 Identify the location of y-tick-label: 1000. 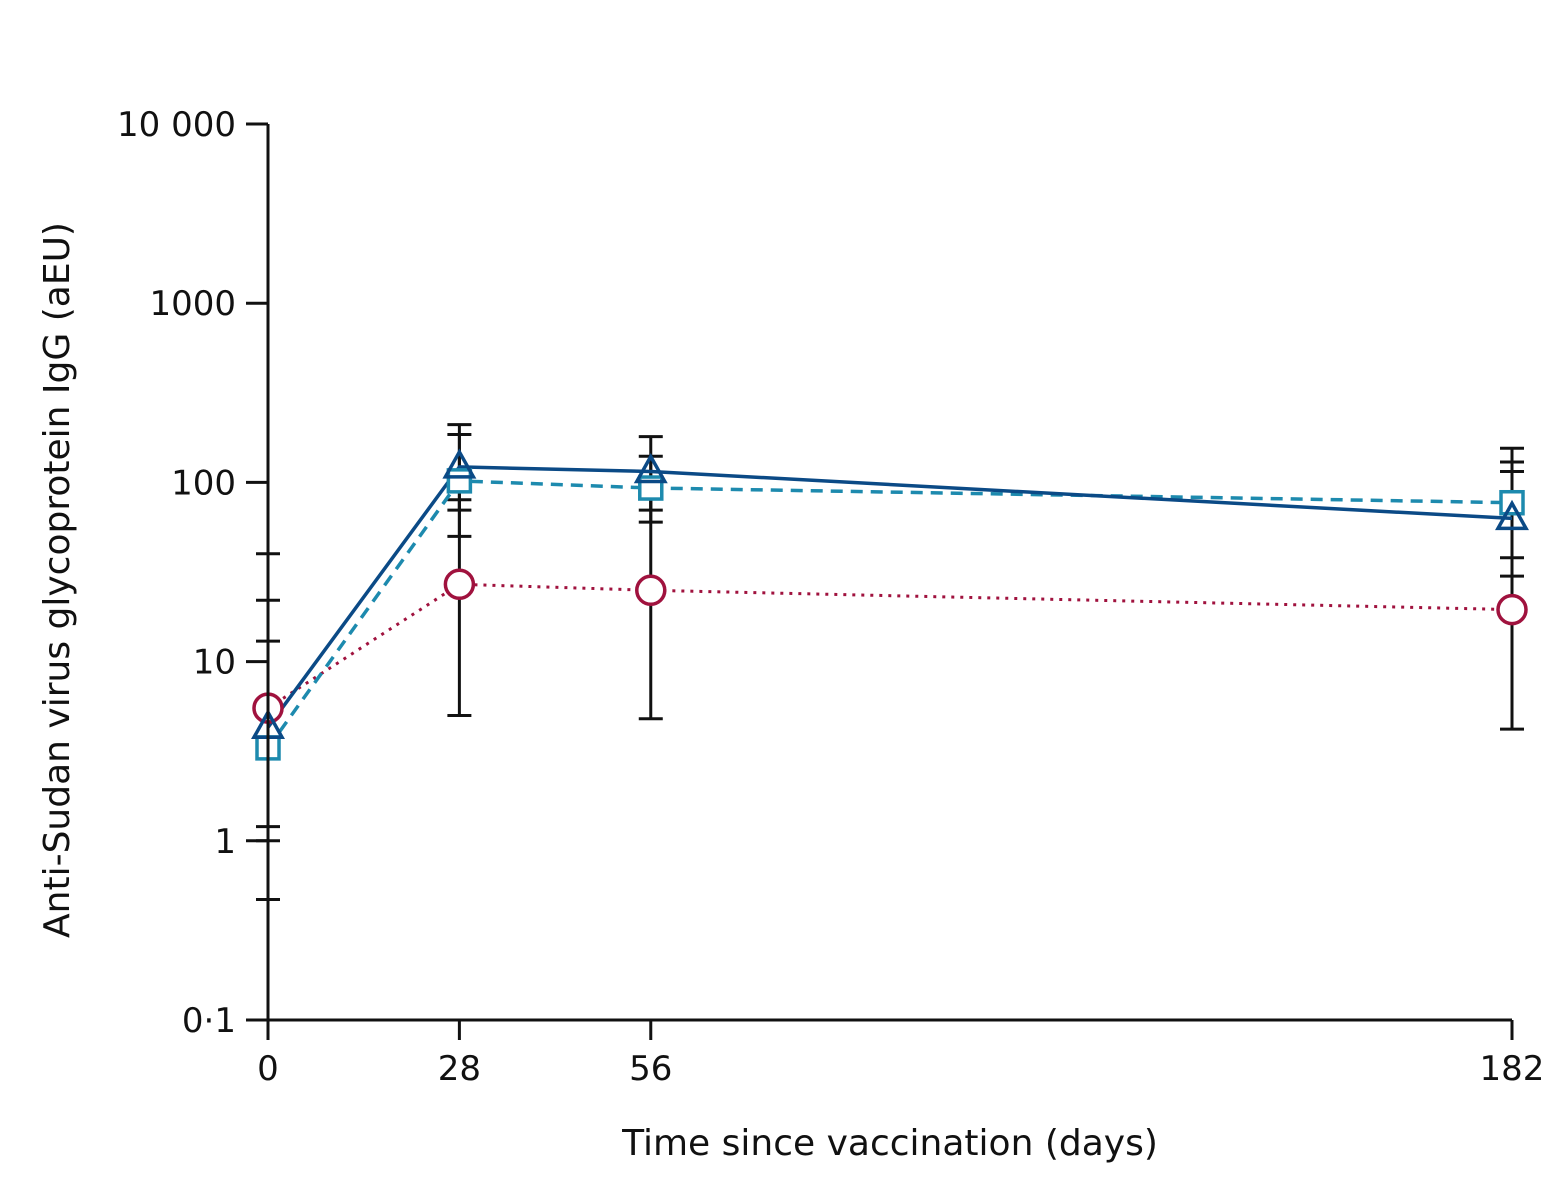
(192, 304).